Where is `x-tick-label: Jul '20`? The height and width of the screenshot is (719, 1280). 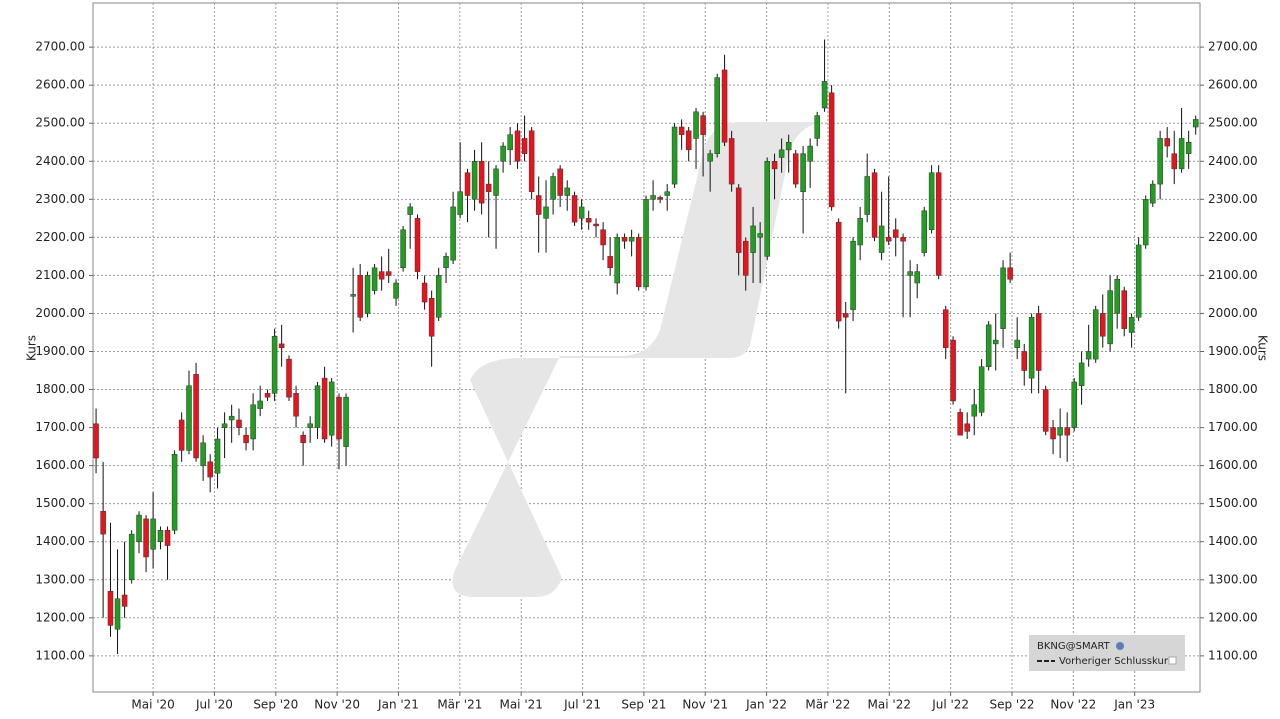
x-tick-label: Jul '20 is located at coordinates (214, 705).